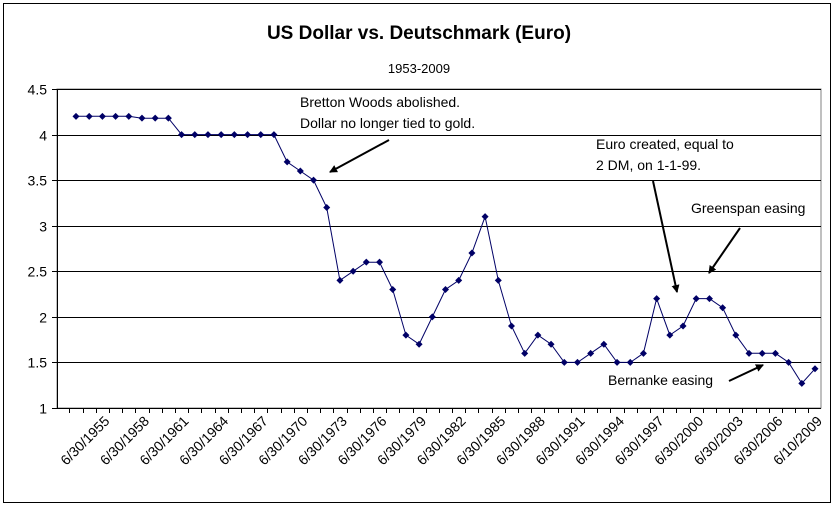 This screenshot has width=838, height=509. I want to click on bretton-arrow, so click(359, 156).